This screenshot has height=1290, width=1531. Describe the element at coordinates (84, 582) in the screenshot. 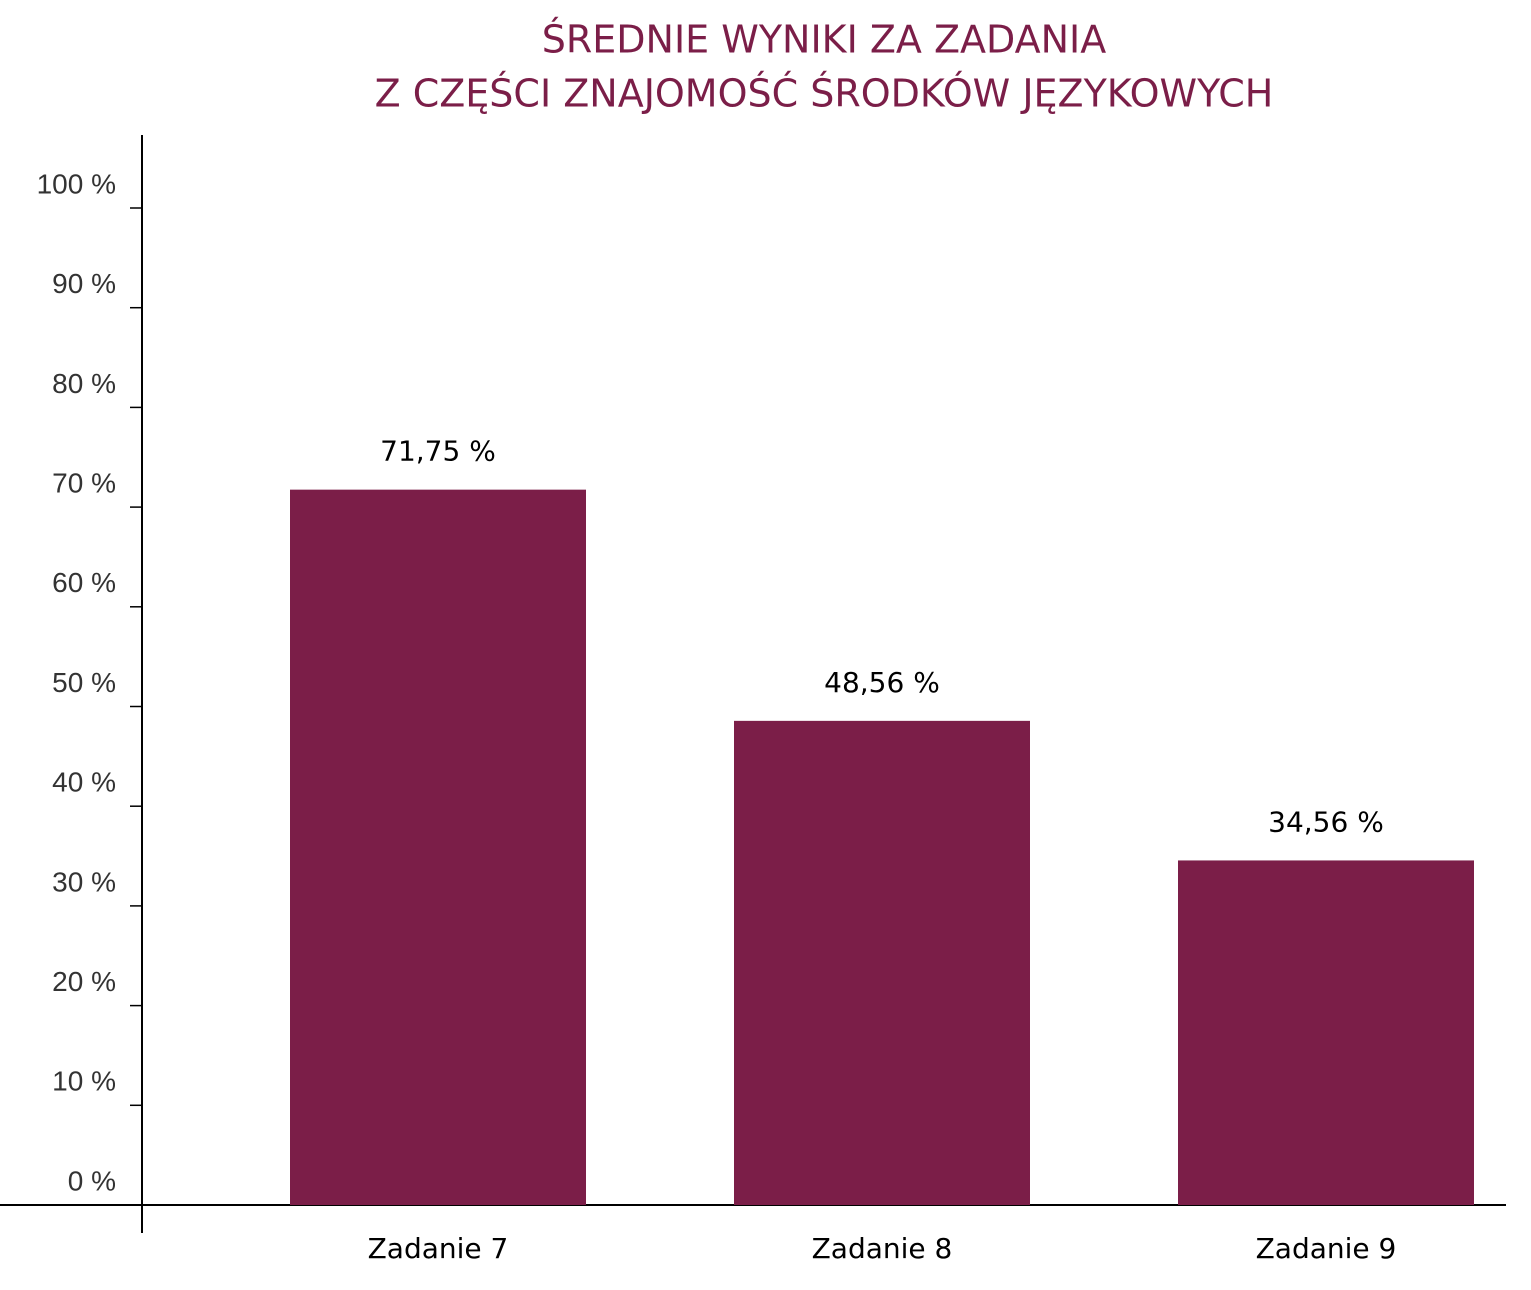

I see `y-tick-label: 60 %` at that location.